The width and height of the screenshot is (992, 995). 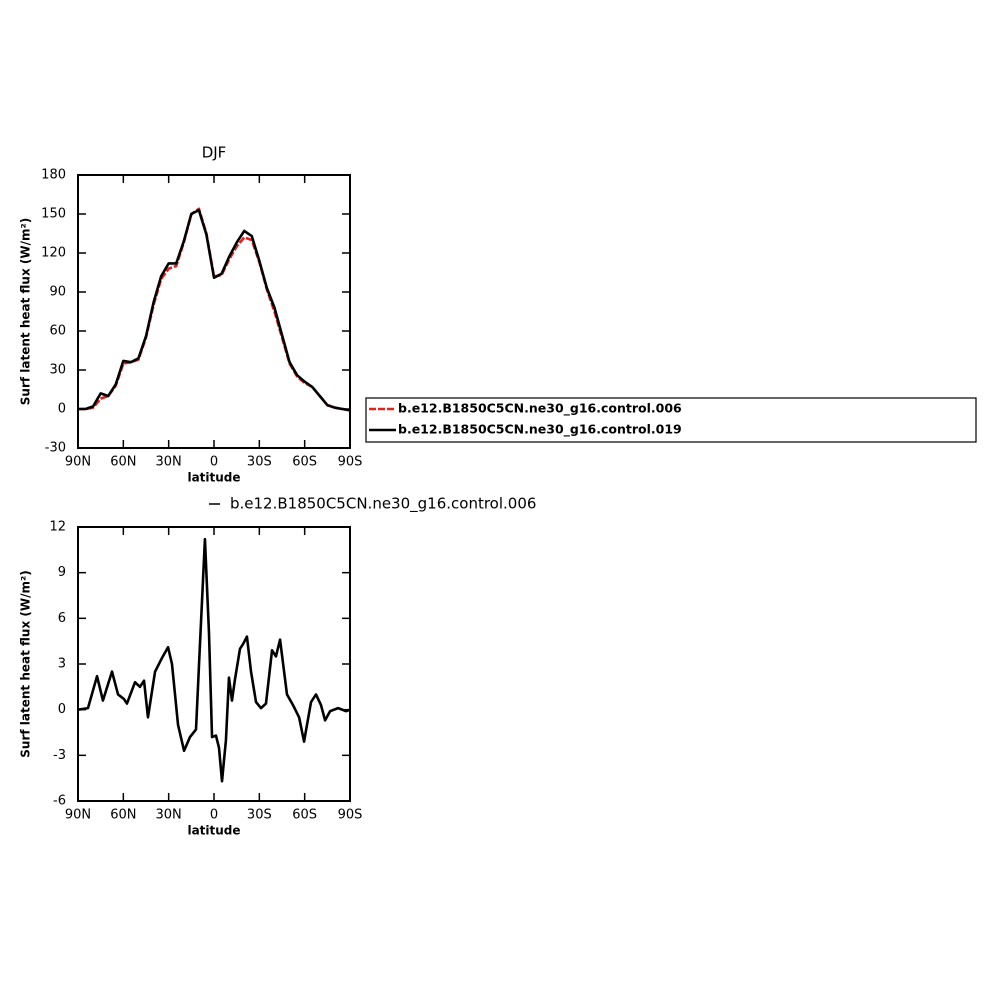 What do you see at coordinates (59, 755) in the screenshot?
I see `y-tick-label: -3` at bounding box center [59, 755].